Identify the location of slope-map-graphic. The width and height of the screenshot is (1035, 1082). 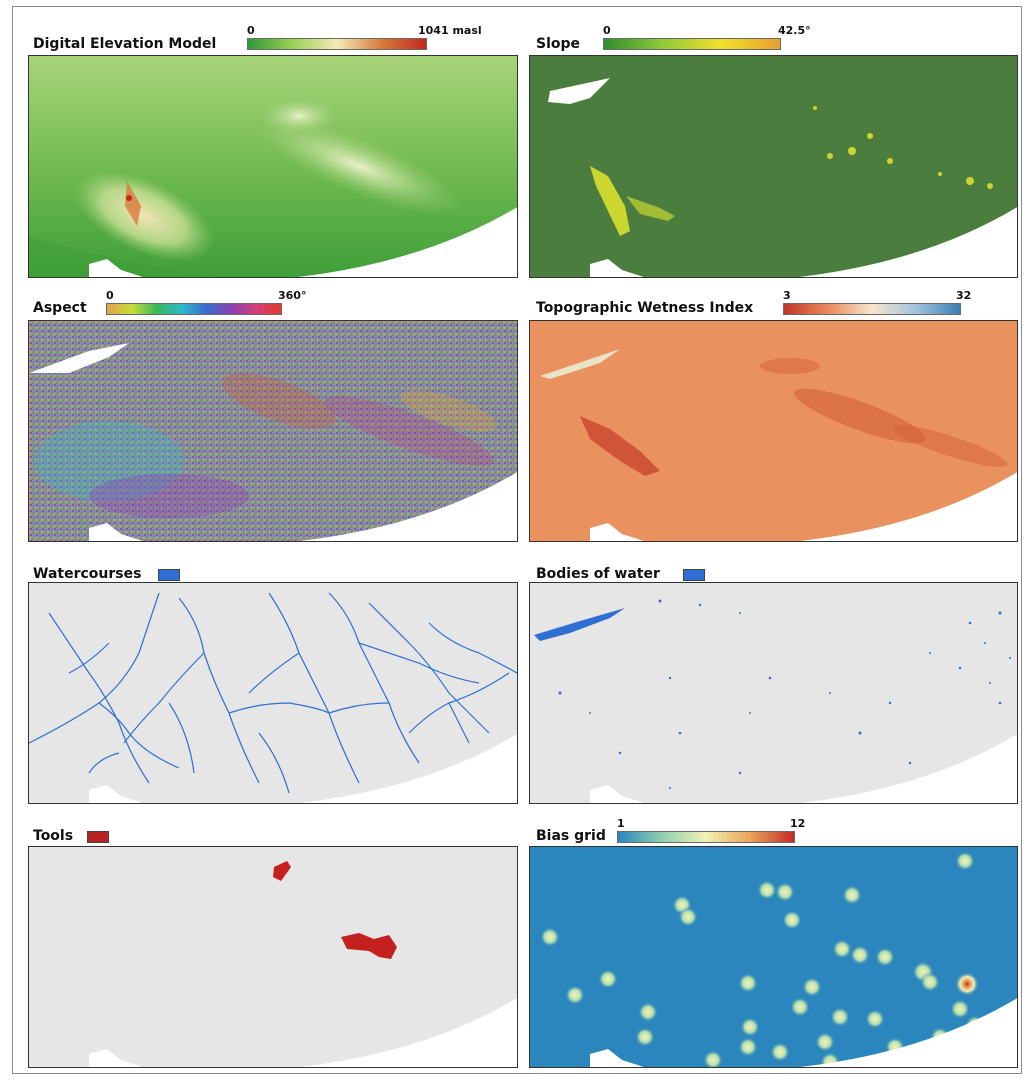
(773, 166).